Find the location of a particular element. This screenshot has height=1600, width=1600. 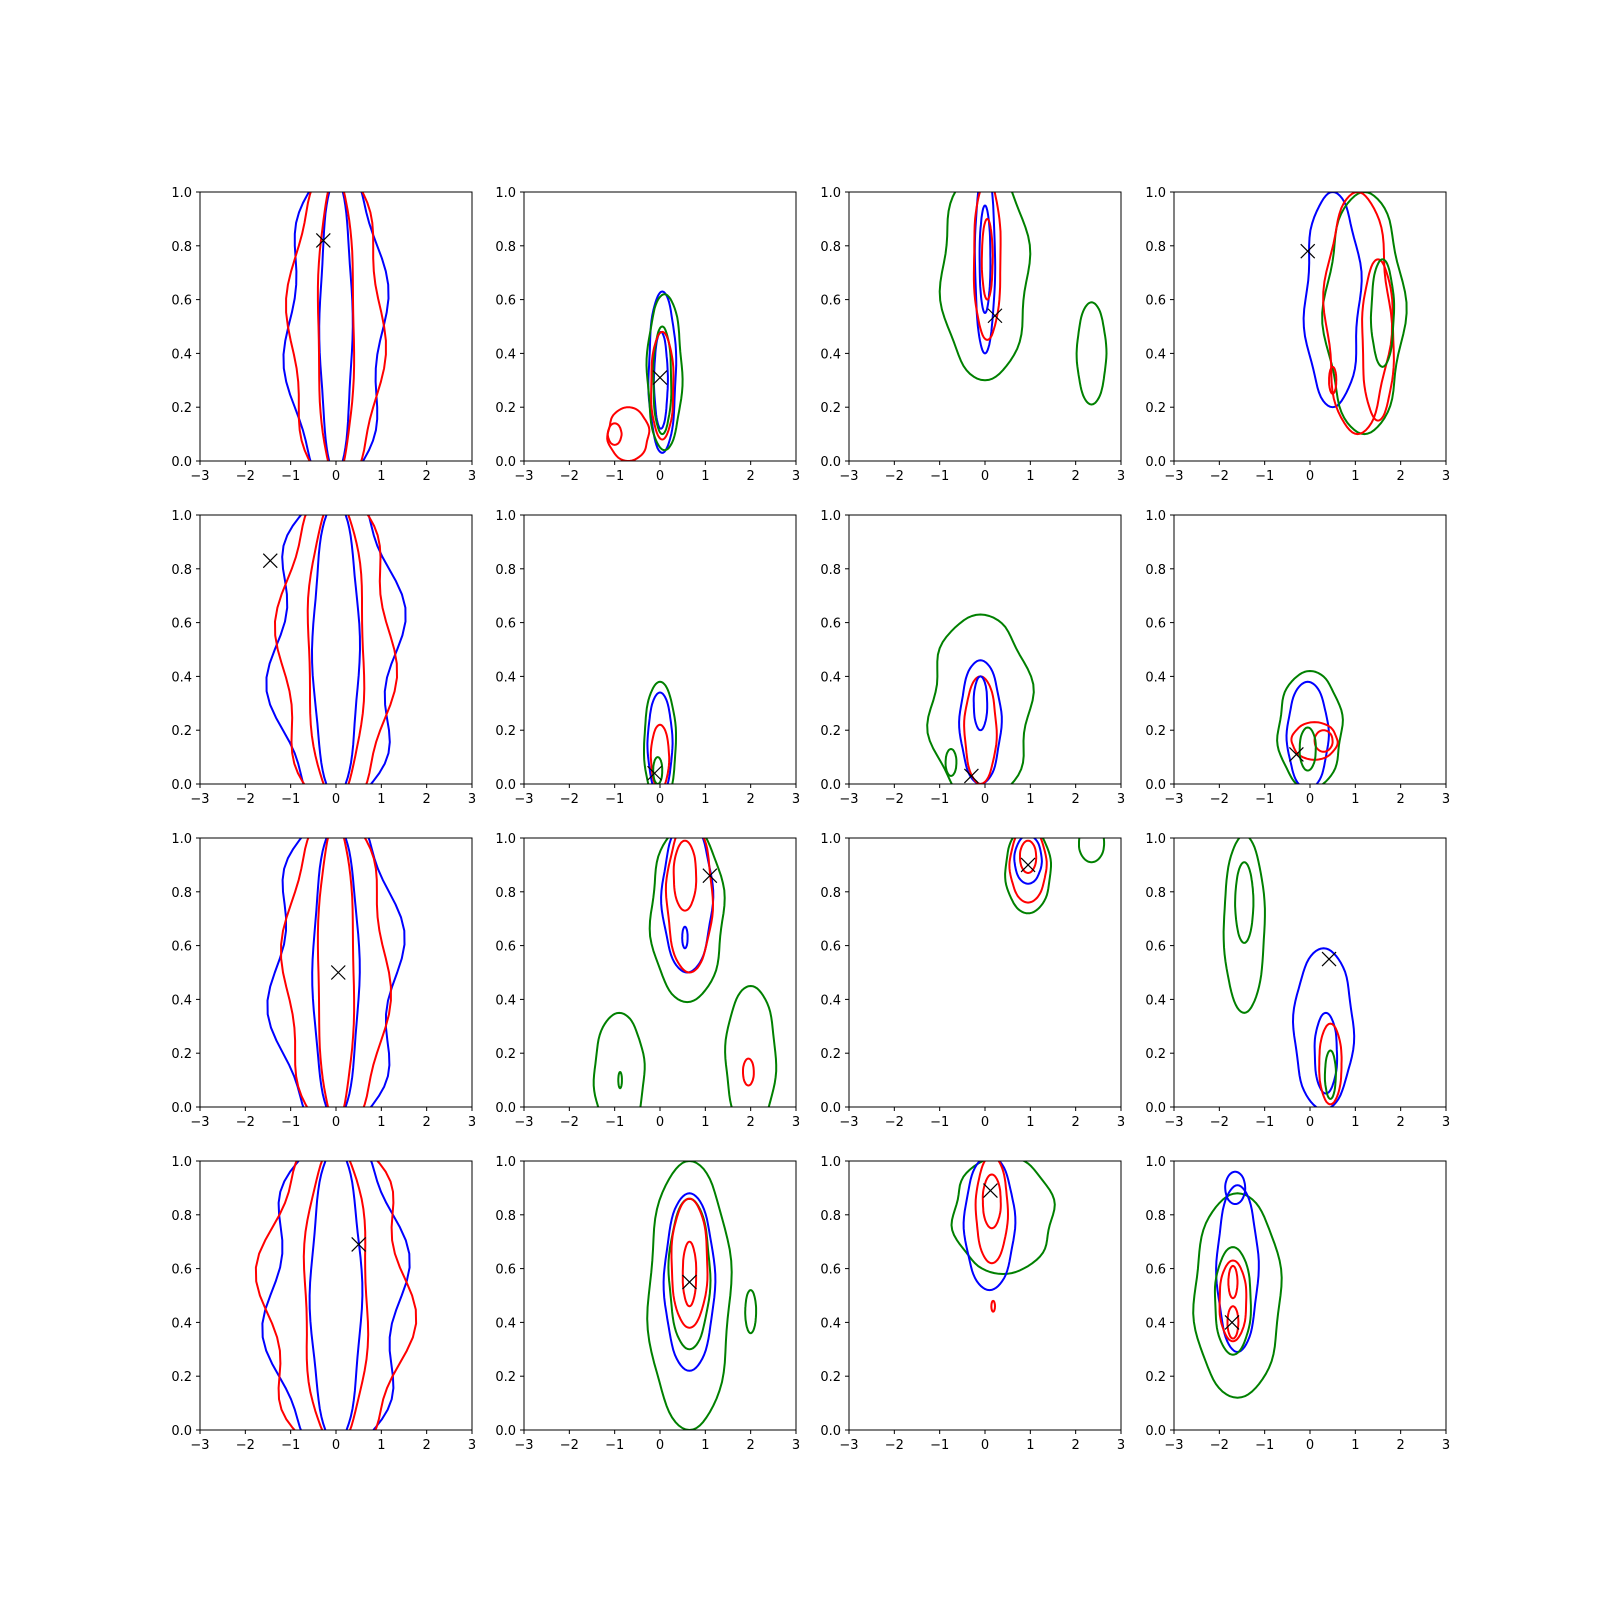

subplot-0-1: −3 −2 −1 0 1 2 3 0.0 0.2 0.4 0.6 0.8 1.0 is located at coordinates (647, 335).